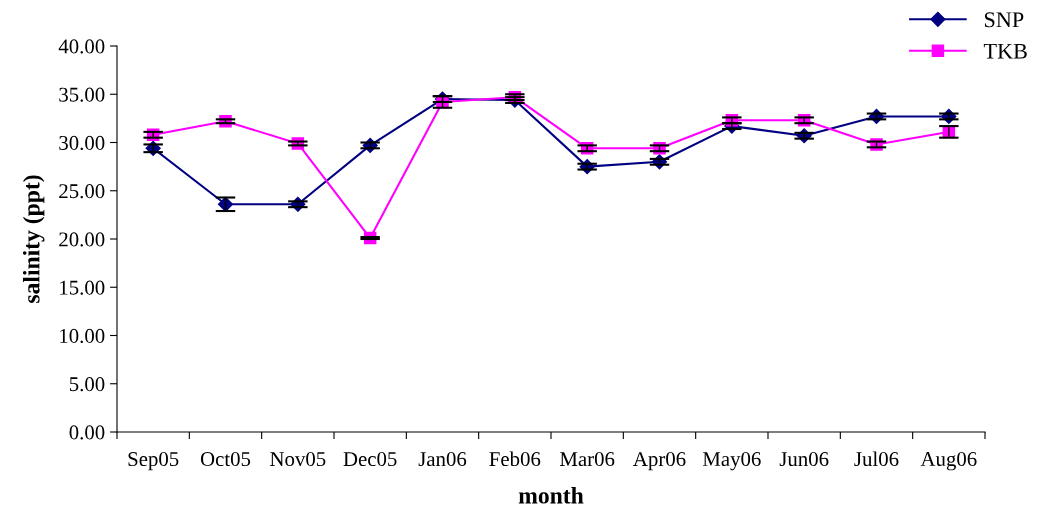 The height and width of the screenshot is (524, 1042). What do you see at coordinates (659, 461) in the screenshot?
I see `x-tick-label: Apr06` at bounding box center [659, 461].